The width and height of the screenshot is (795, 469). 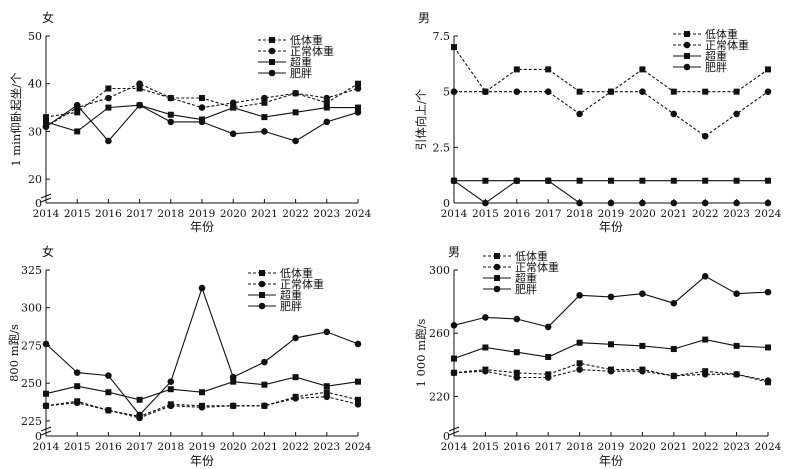 I want to click on x-tick-label: 2020, so click(x=642, y=214).